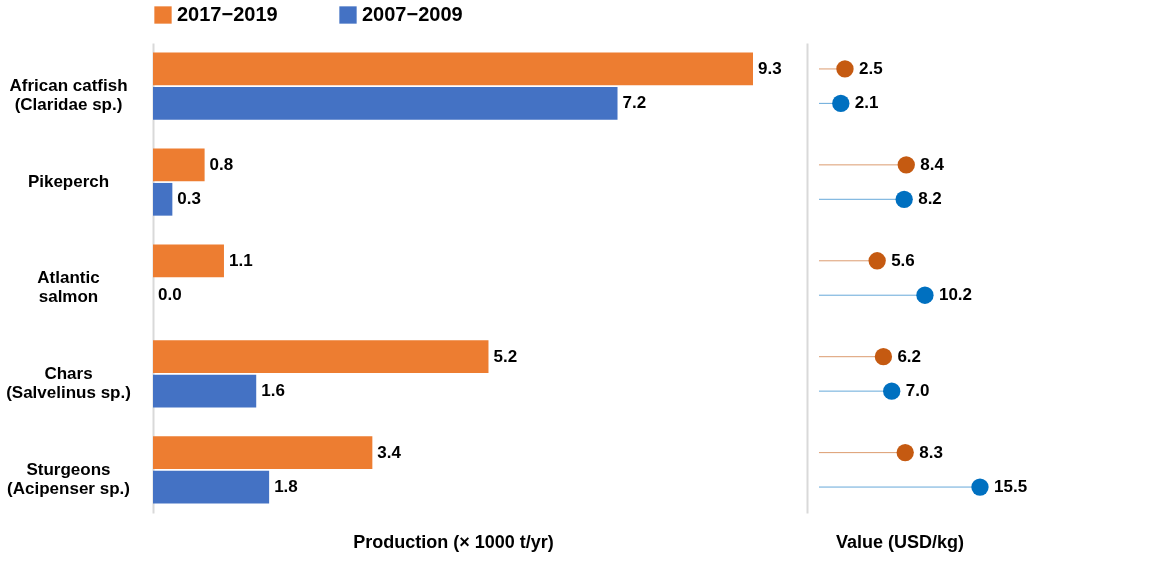  I want to click on data-label: 2.5, so click(870, 68).